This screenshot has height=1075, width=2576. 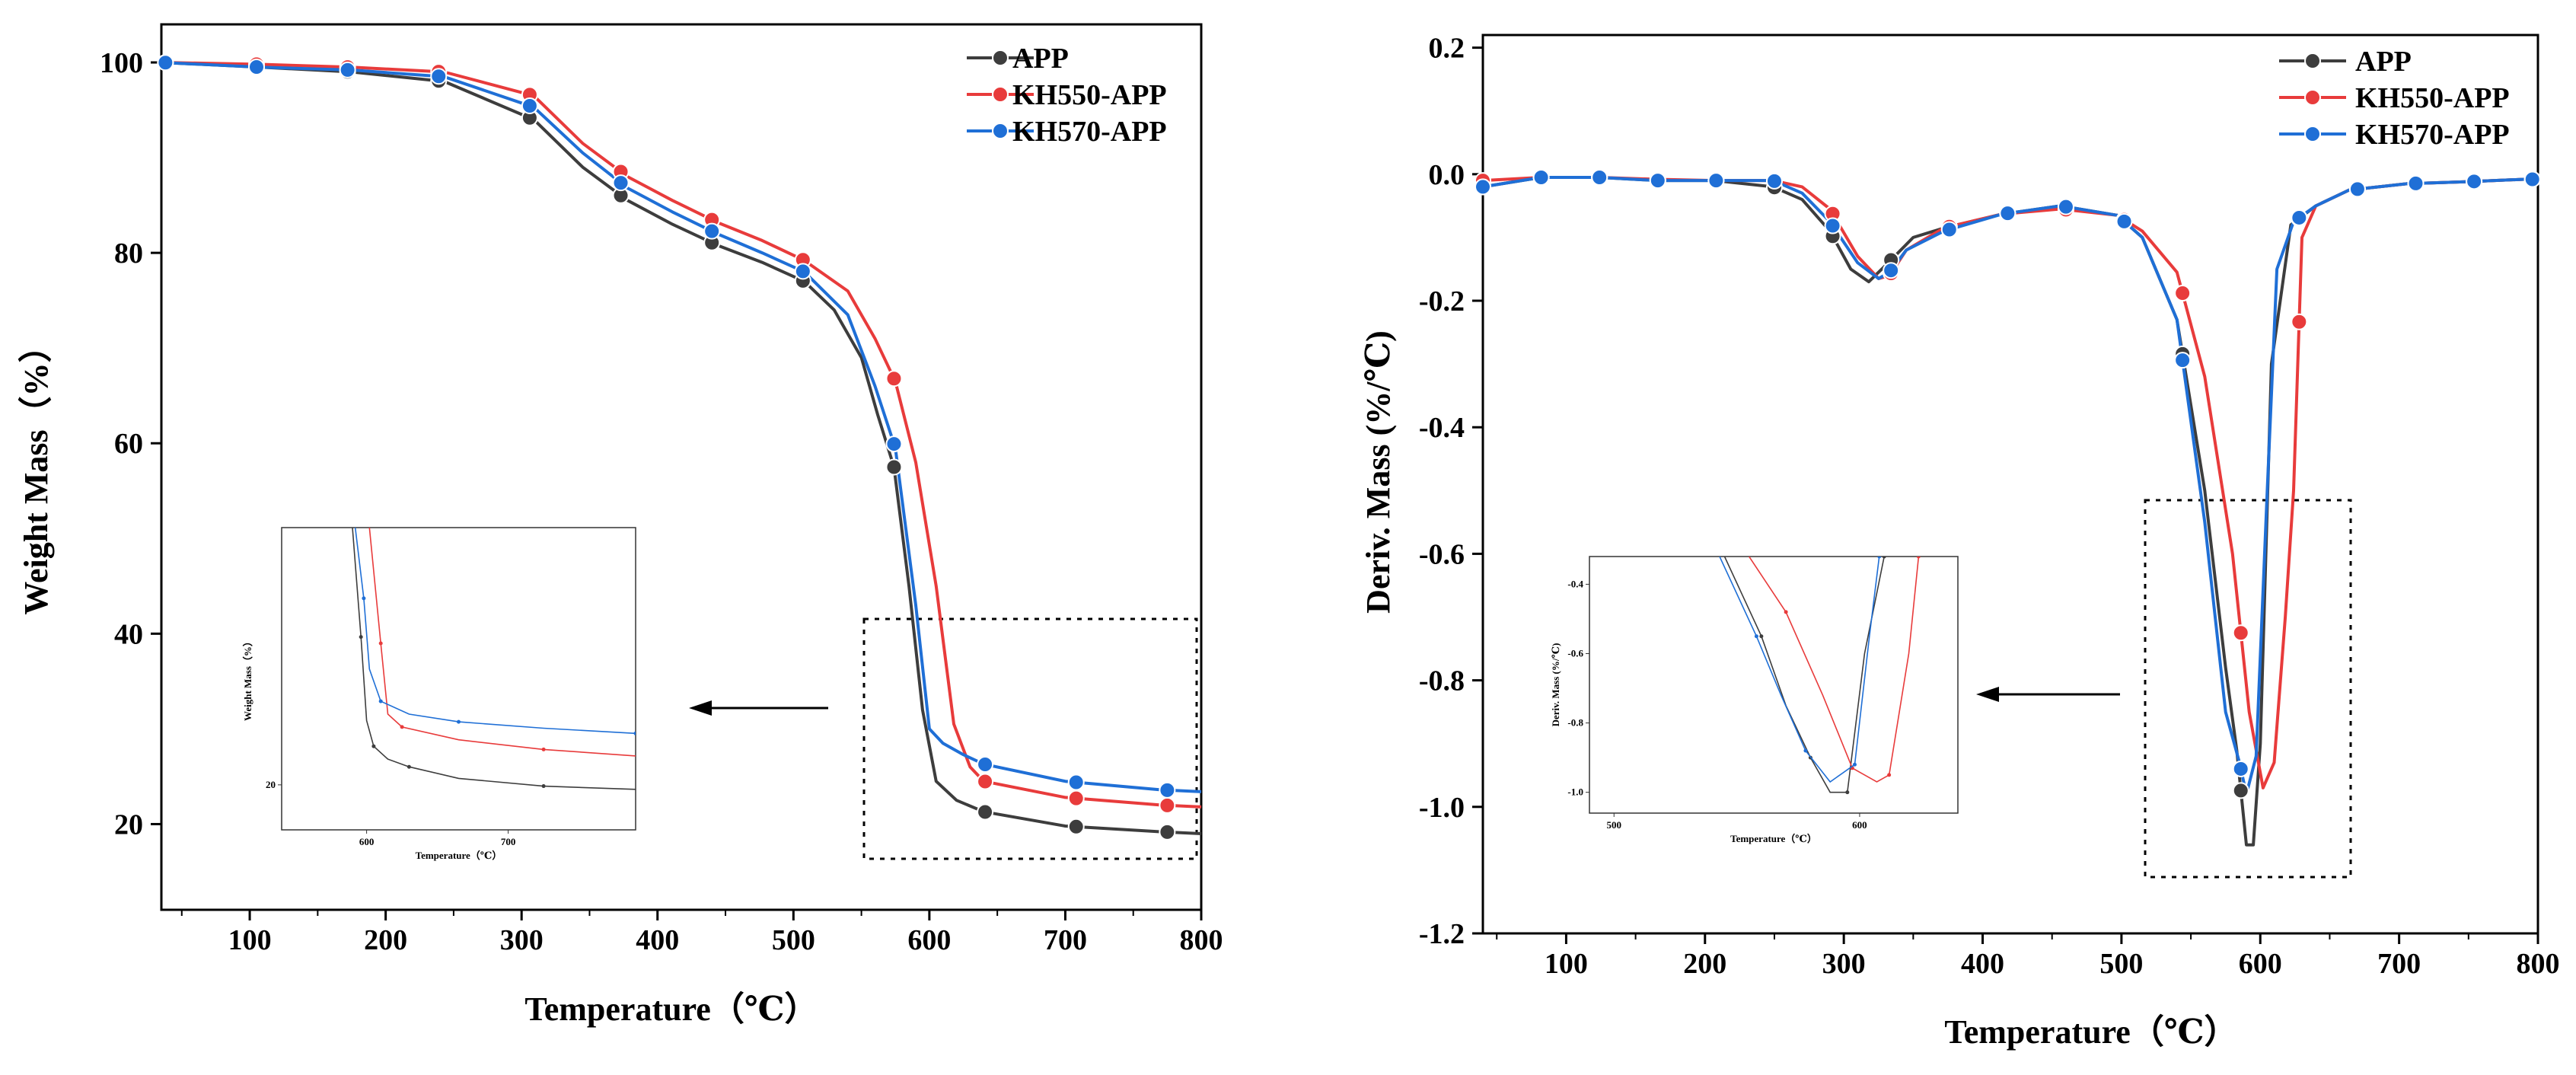 I want to click on tga-x-tick-label: 800, so click(x=1201, y=940).